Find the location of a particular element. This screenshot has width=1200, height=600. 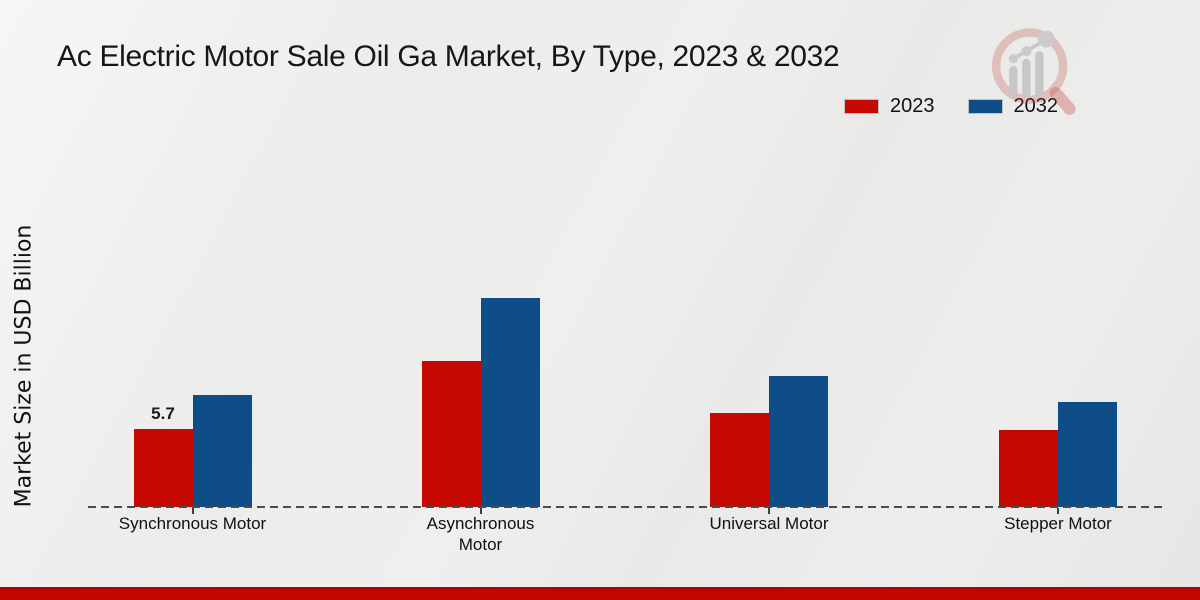

x-axis-baseline is located at coordinates (626, 507).